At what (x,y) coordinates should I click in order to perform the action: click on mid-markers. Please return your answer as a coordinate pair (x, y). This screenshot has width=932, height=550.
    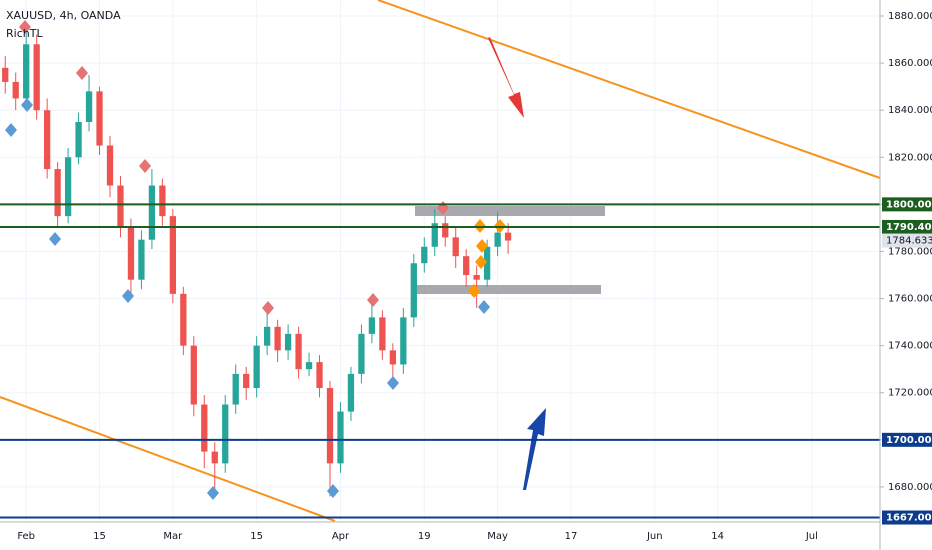
    Looking at the image, I should click on (487, 258).